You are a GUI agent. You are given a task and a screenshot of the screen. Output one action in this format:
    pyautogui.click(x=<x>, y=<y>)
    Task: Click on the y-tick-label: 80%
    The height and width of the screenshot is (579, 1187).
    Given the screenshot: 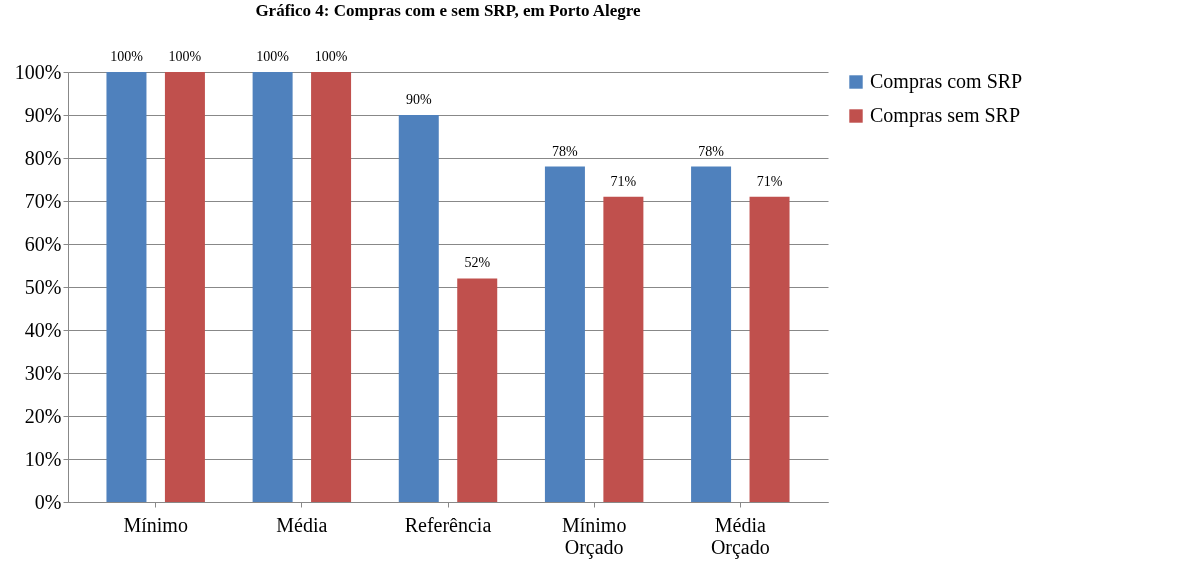 What is the action you would take?
    pyautogui.click(x=43, y=157)
    